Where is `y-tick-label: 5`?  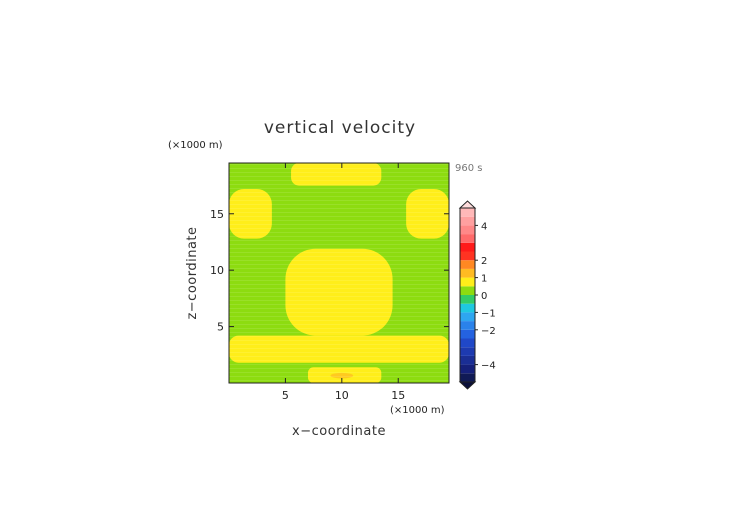 y-tick-label: 5 is located at coordinates (220, 327).